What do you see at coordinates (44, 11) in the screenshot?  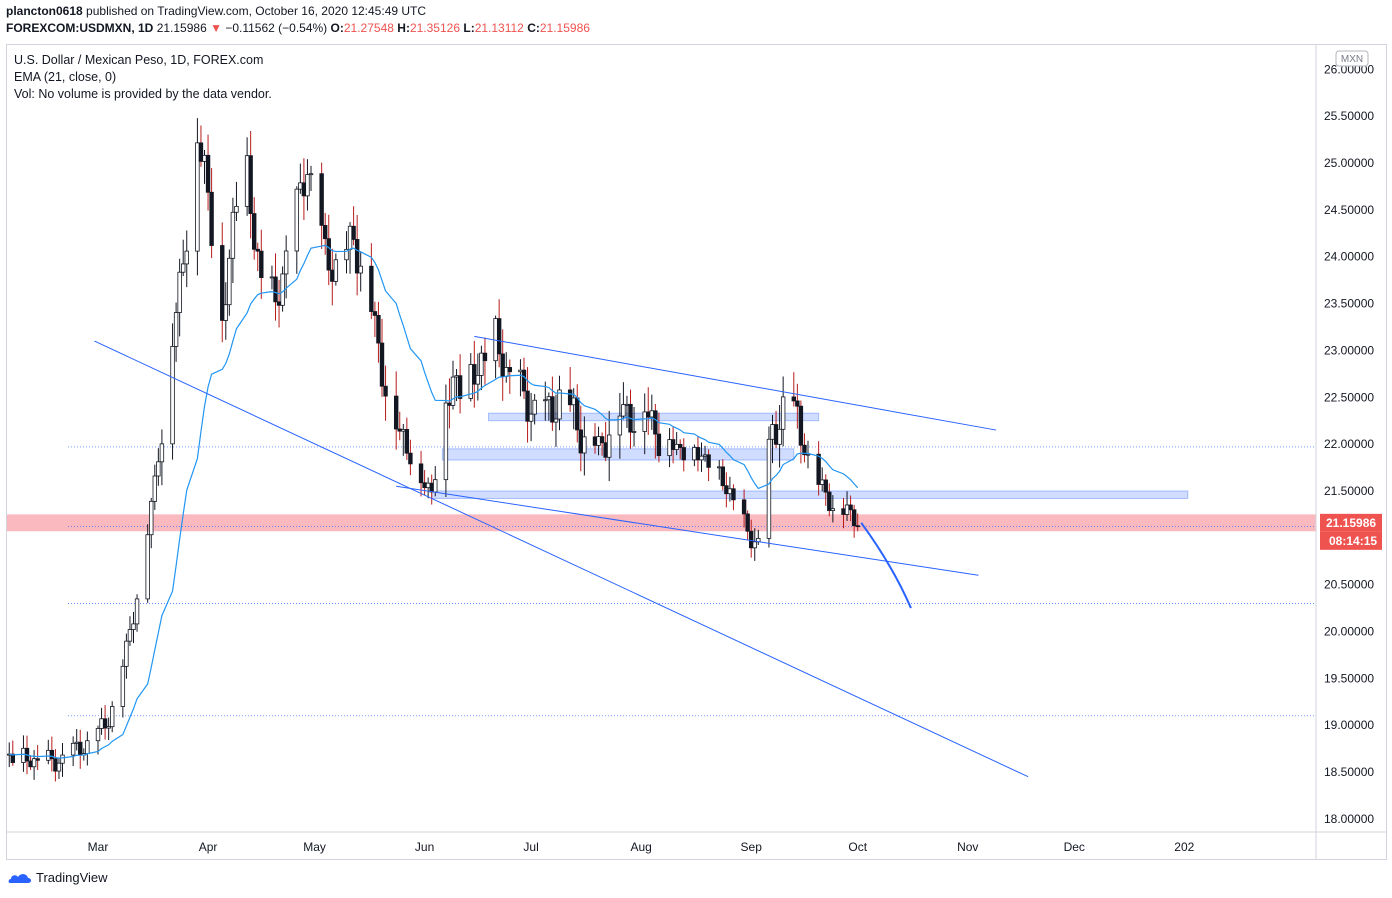 I see `author: plancton0618` at bounding box center [44, 11].